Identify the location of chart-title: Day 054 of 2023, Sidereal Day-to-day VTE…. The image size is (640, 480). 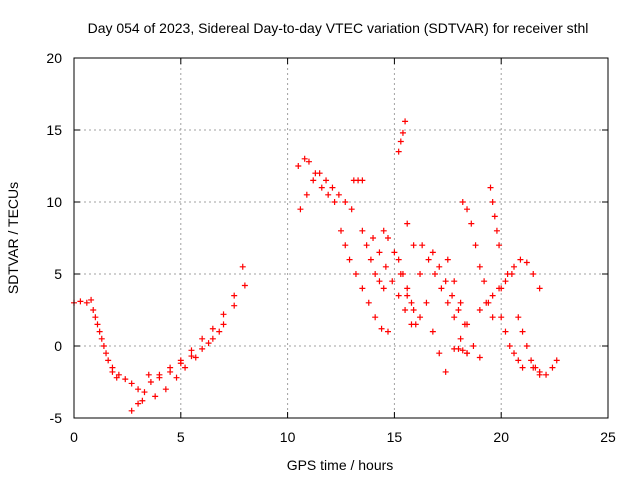
(338, 28).